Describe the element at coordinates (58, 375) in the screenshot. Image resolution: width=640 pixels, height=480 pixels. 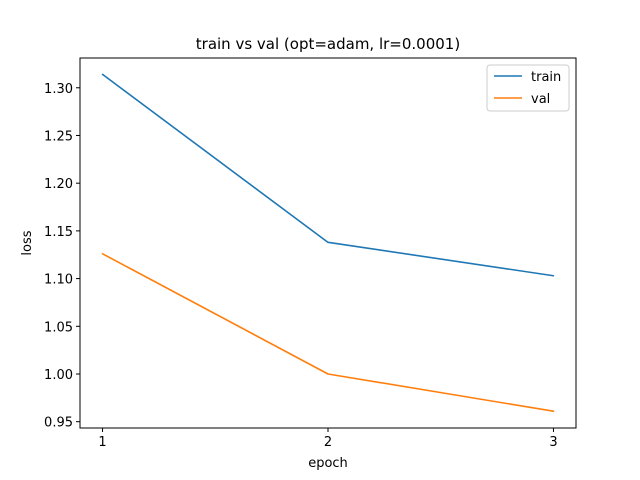
I see `y-tick-label: 1.00` at that location.